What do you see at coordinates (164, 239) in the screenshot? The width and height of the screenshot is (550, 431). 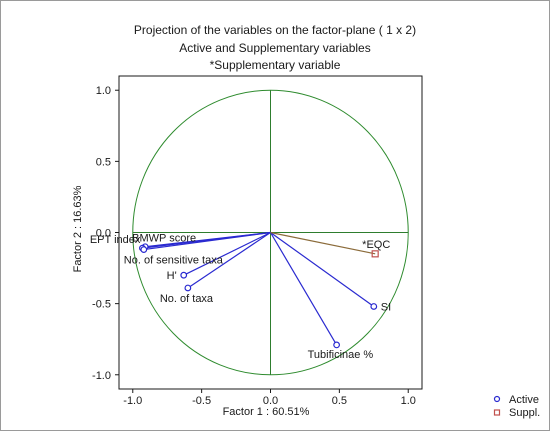 I see `point-label: BMWP score` at bounding box center [164, 239].